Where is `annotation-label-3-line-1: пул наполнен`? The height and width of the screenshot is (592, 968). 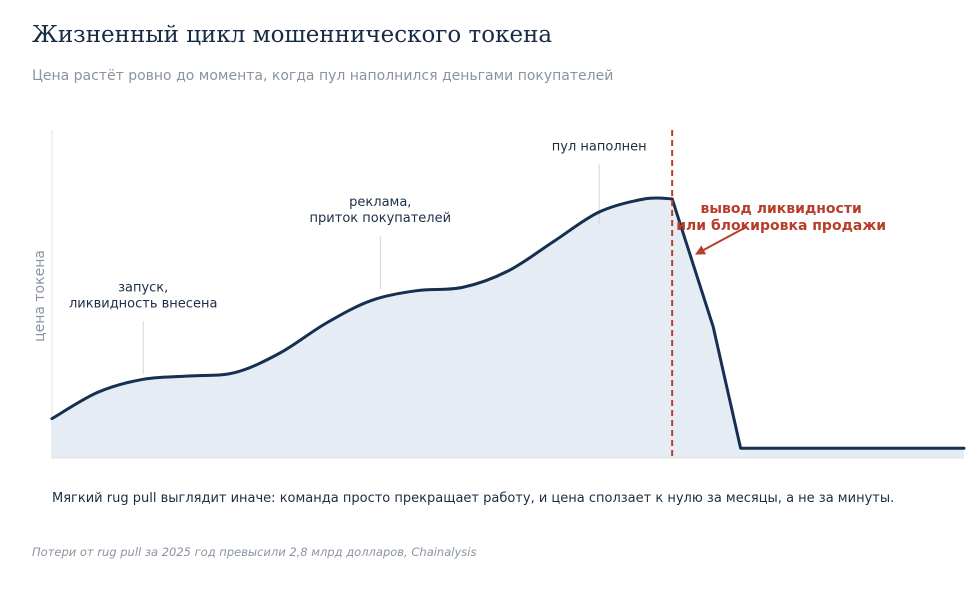
annotation-label-3-line-1: пул наполнен is located at coordinates (599, 146).